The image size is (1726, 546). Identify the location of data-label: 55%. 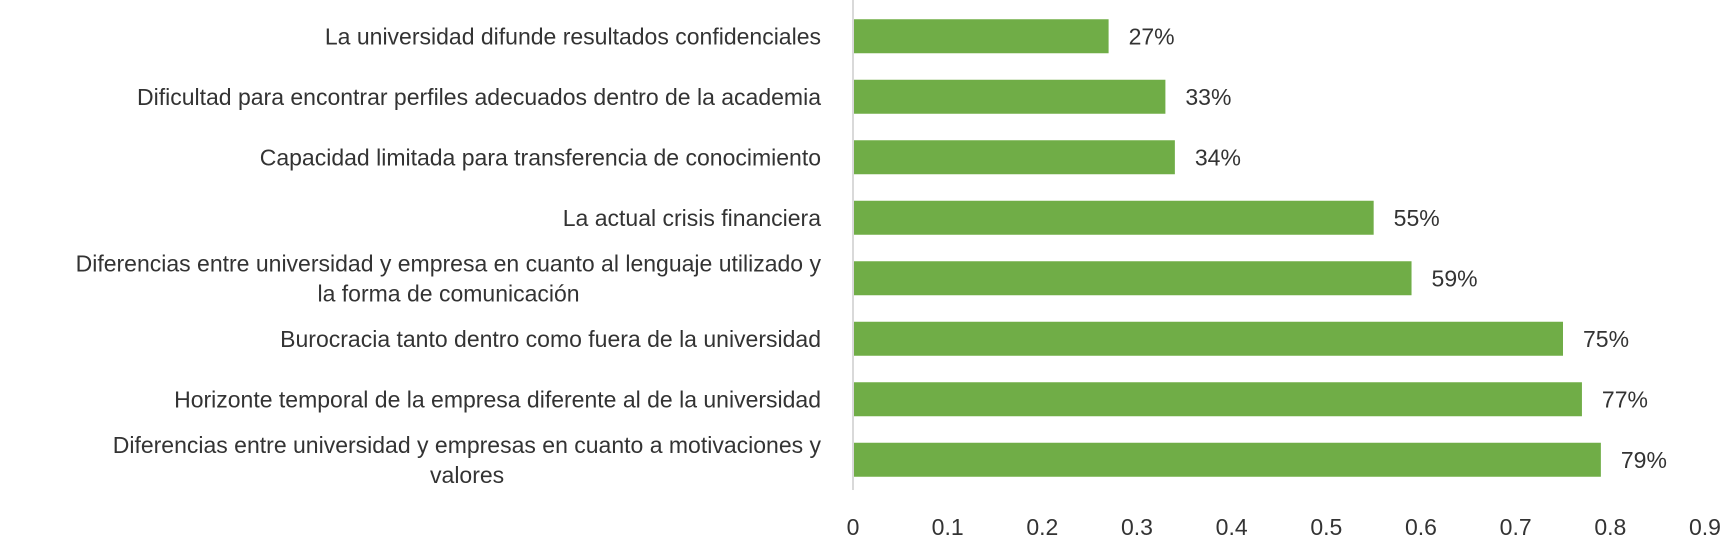
(1417, 218).